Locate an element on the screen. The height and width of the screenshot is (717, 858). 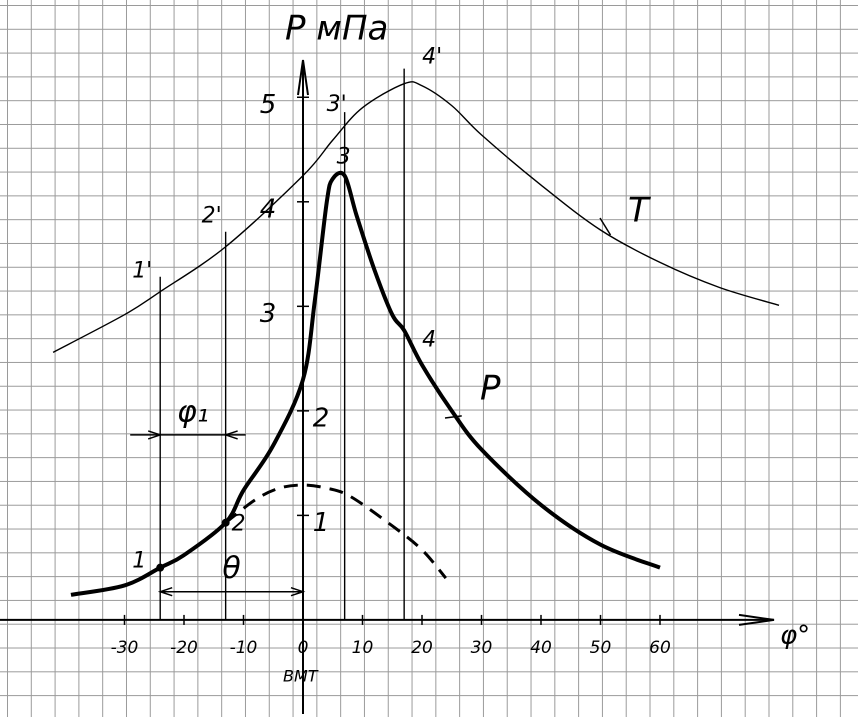
point-label: 3 is located at coordinates (344, 157).